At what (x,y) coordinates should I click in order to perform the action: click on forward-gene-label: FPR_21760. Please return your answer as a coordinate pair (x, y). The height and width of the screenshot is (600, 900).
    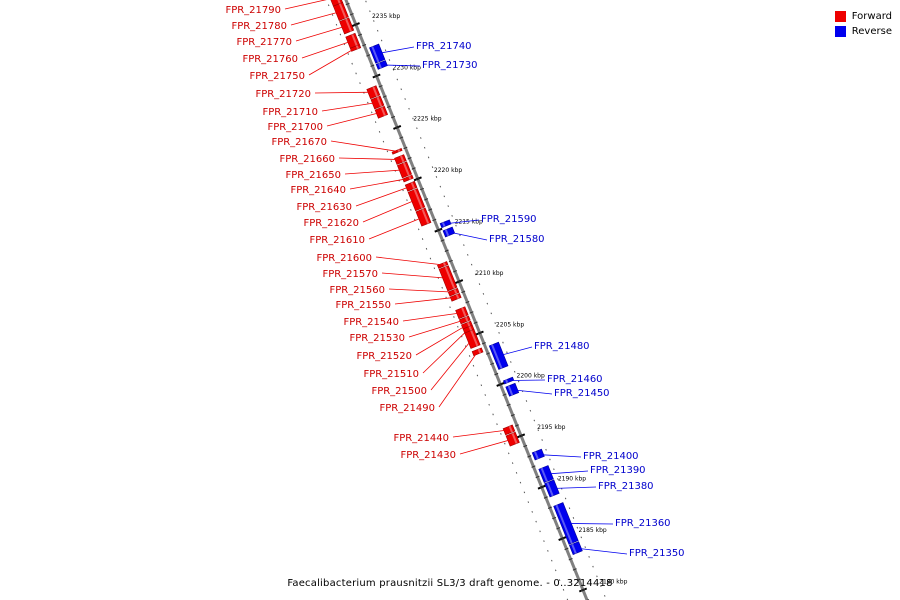
    Looking at the image, I should click on (270, 59).